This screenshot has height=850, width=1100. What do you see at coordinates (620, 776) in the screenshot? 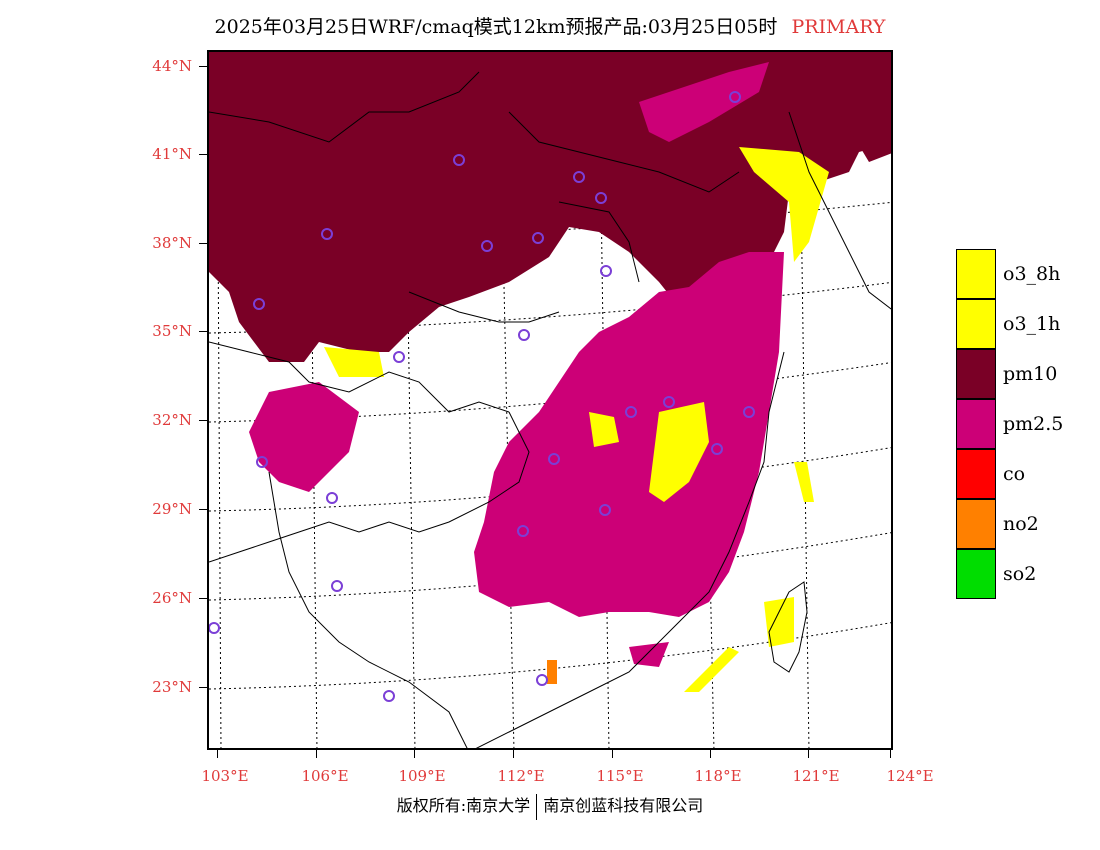
I see `lon-label-115: 115°E` at bounding box center [620, 776].